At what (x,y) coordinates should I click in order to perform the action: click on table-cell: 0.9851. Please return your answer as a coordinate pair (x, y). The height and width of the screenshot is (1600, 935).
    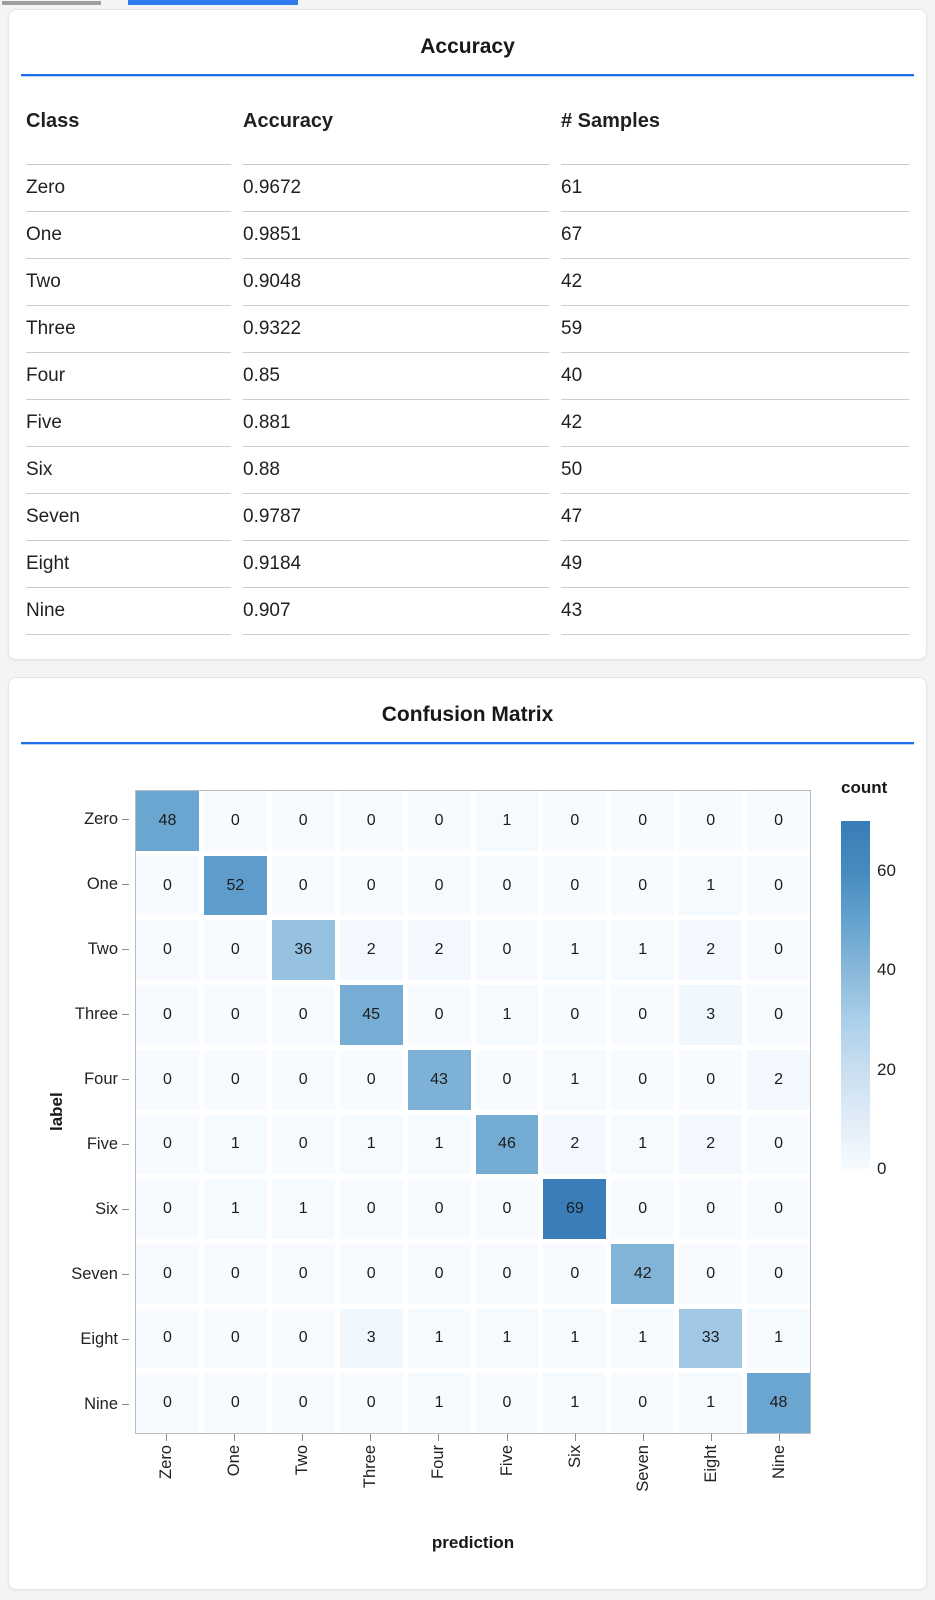
    Looking at the image, I should click on (396, 235).